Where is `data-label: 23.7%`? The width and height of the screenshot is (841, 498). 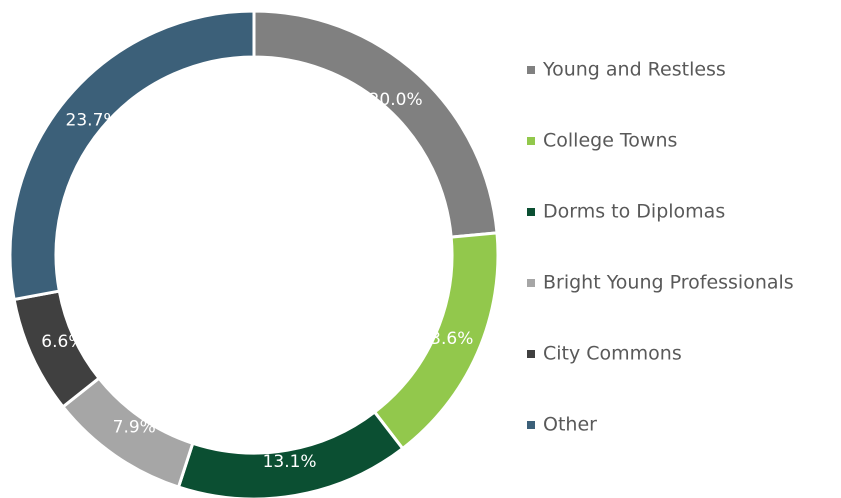
data-label: 23.7% is located at coordinates (93, 121).